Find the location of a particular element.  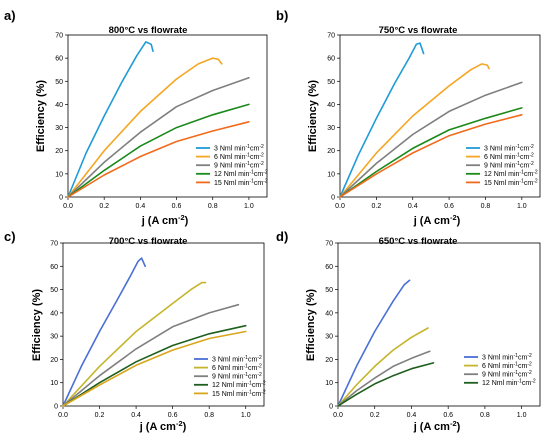

chart-title: 750°C vs flowrate is located at coordinates (418, 30).